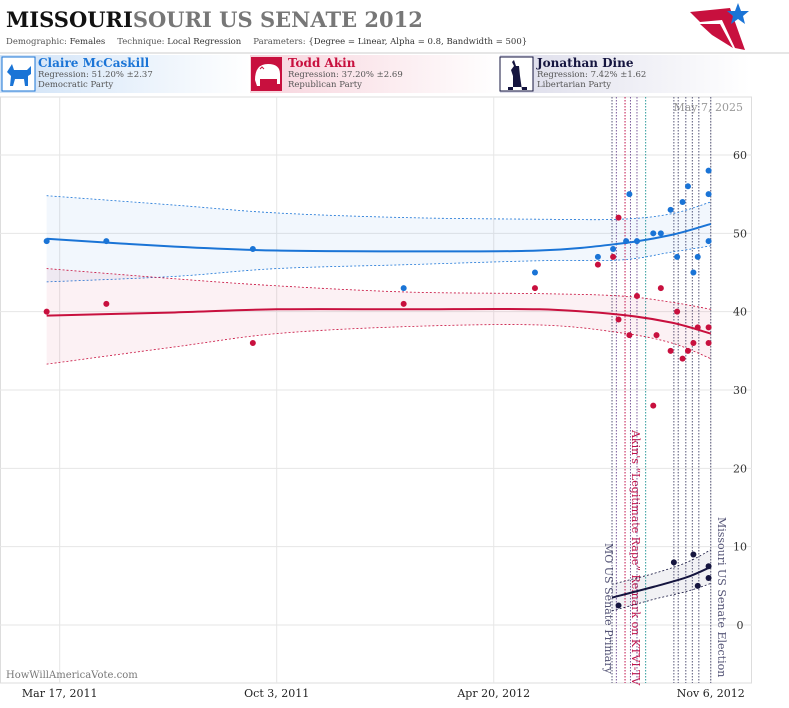 Image resolution: width=789 pixels, height=708 pixels. What do you see at coordinates (95, 75) in the screenshot?
I see `legend-regression: Regression: 51.20% ±2.37` at bounding box center [95, 75].